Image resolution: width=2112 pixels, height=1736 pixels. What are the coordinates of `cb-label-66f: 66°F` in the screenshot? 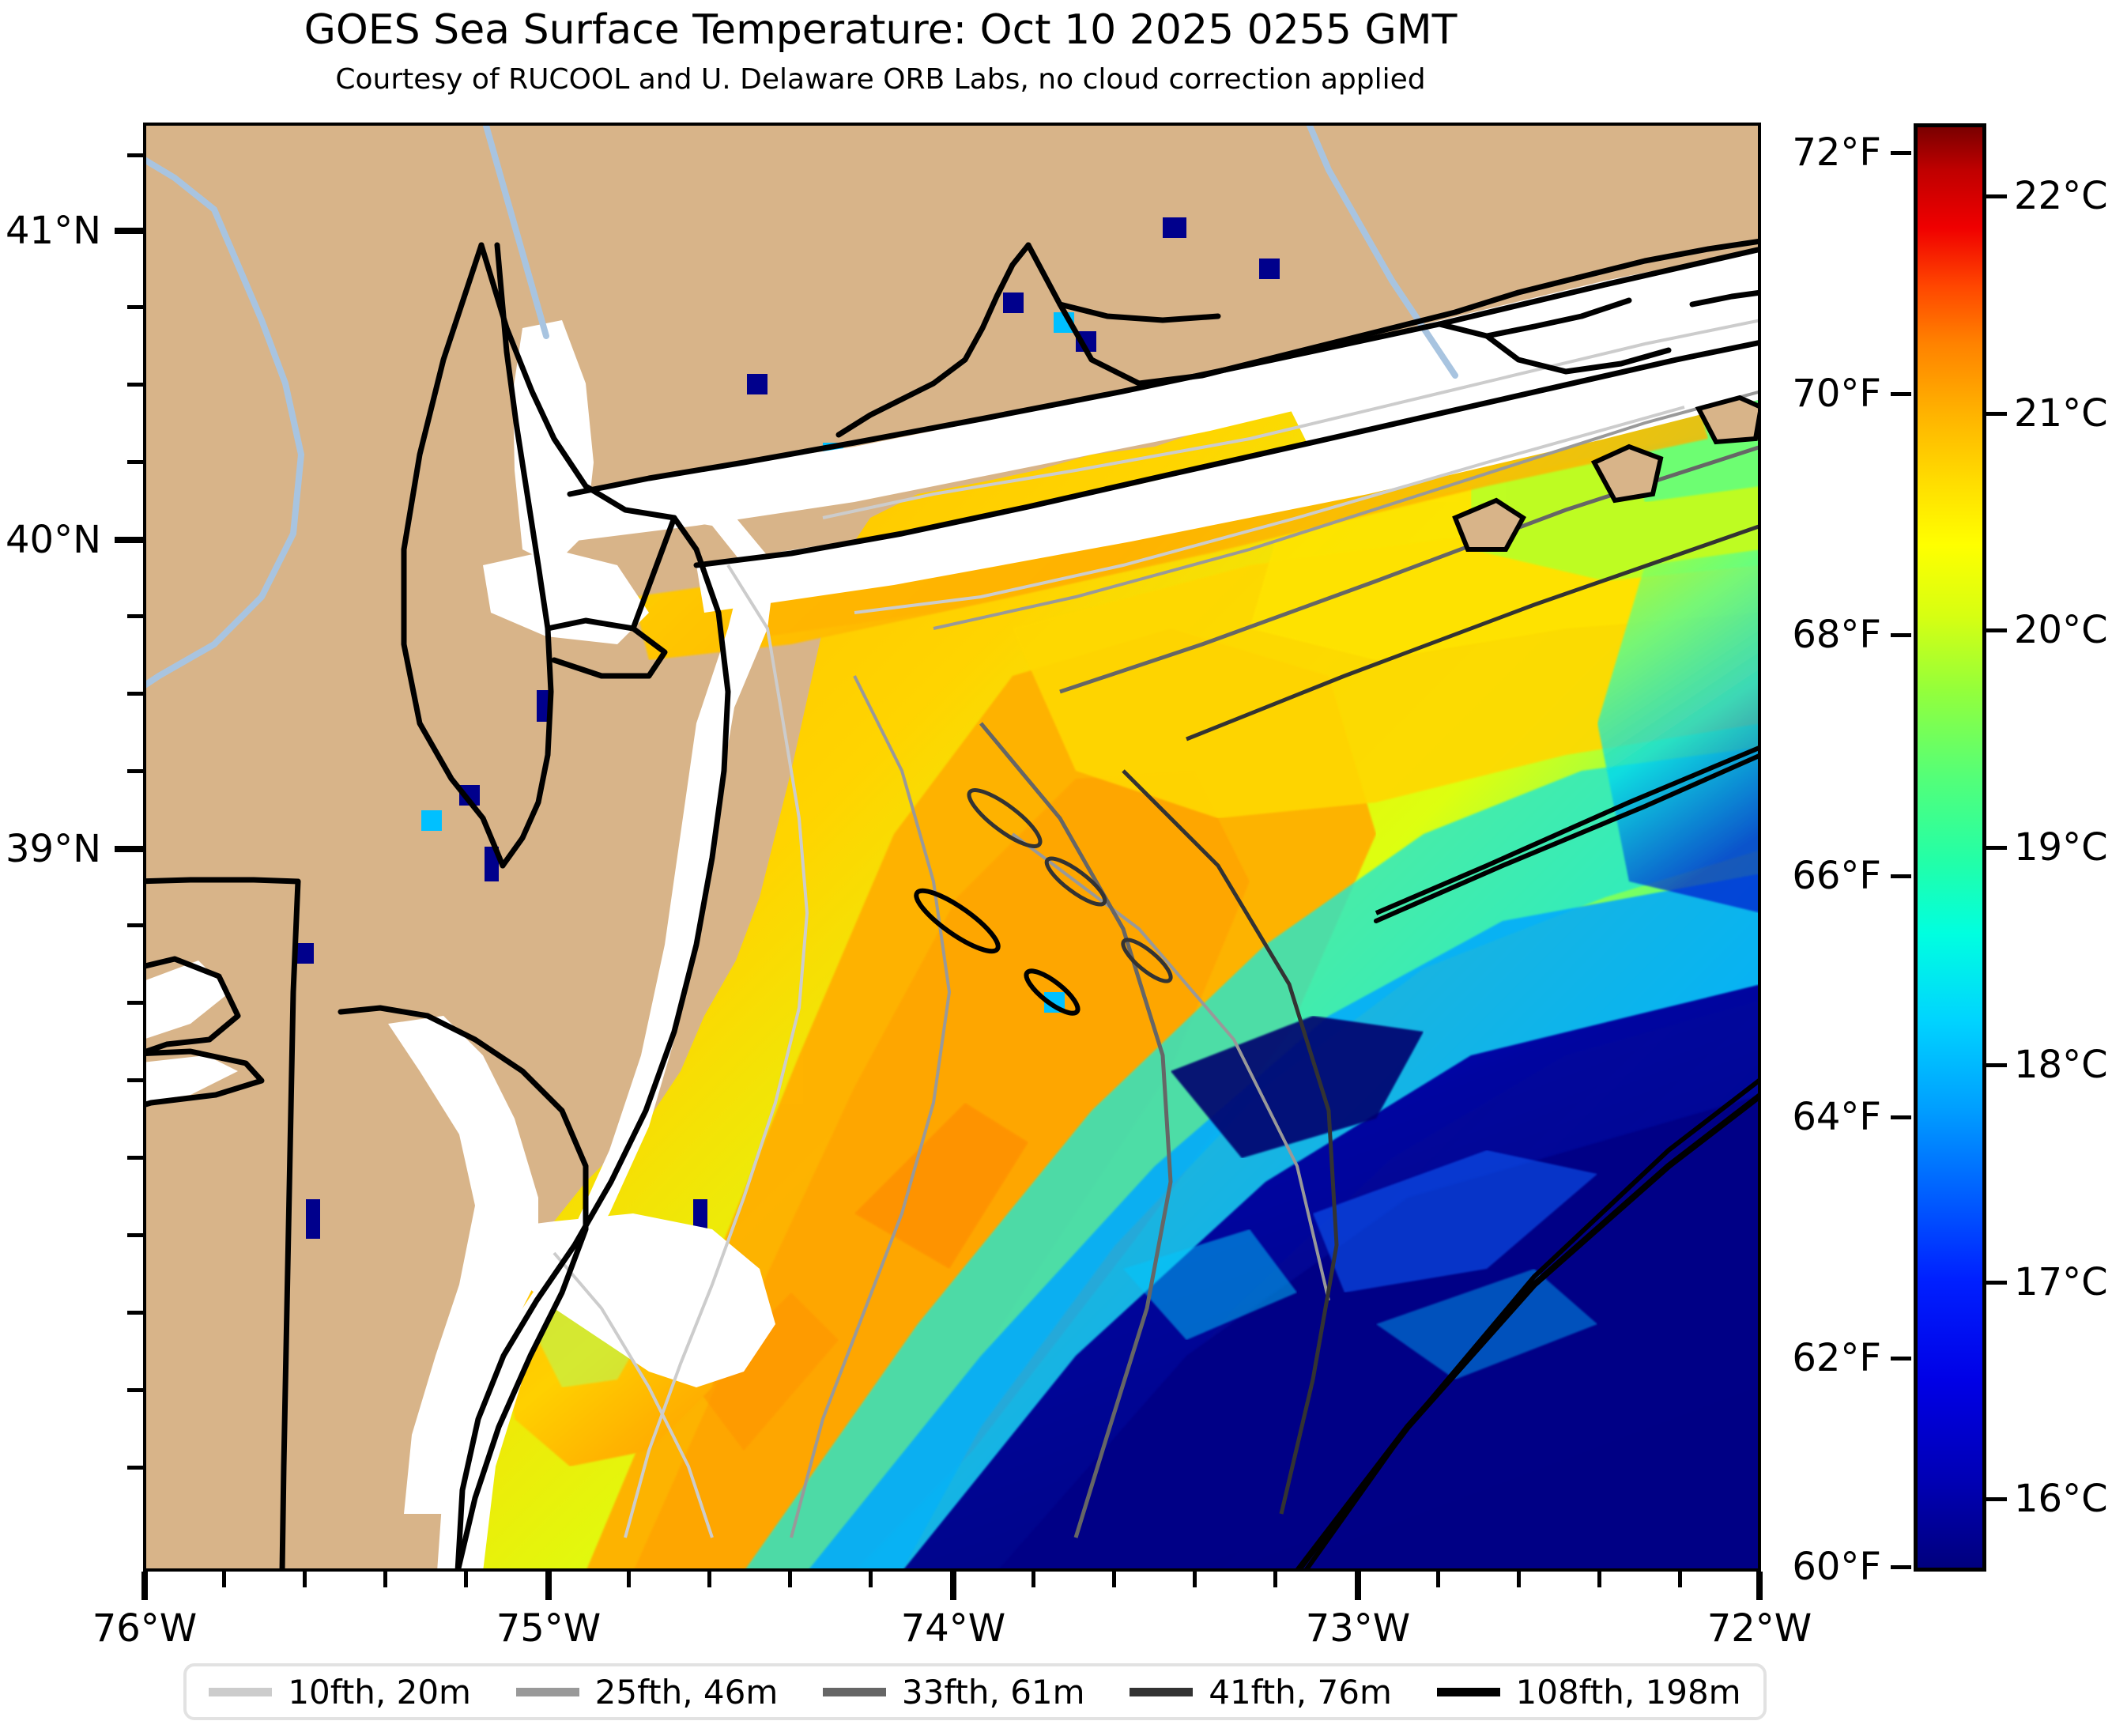 It's located at (1836, 876).